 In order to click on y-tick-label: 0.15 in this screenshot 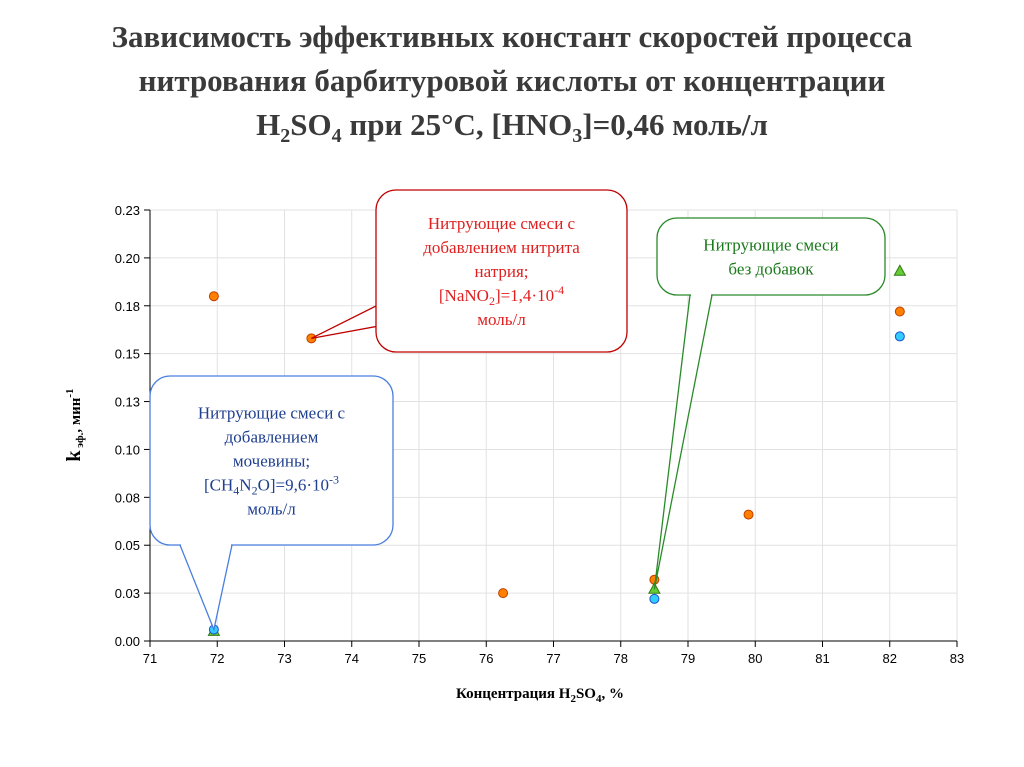, I will do `click(127, 354)`.